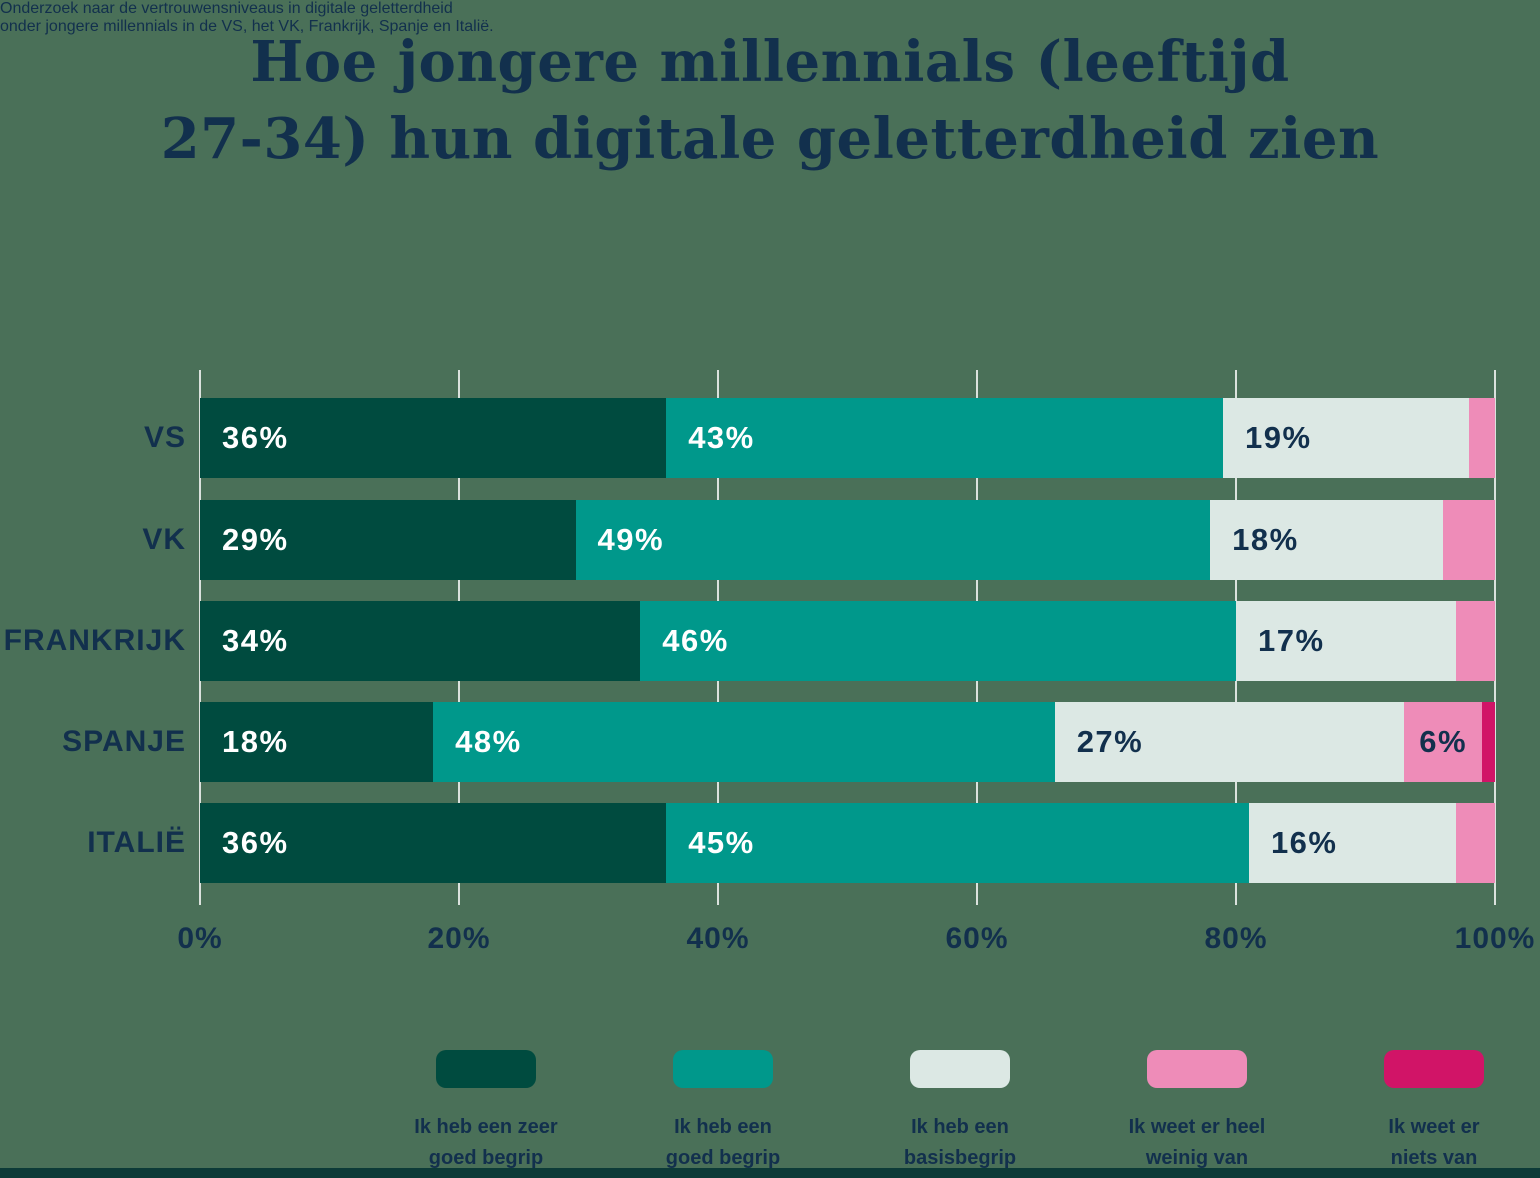 The height and width of the screenshot is (1178, 1540). What do you see at coordinates (1229, 742) in the screenshot?
I see `bar-segment: 27%` at bounding box center [1229, 742].